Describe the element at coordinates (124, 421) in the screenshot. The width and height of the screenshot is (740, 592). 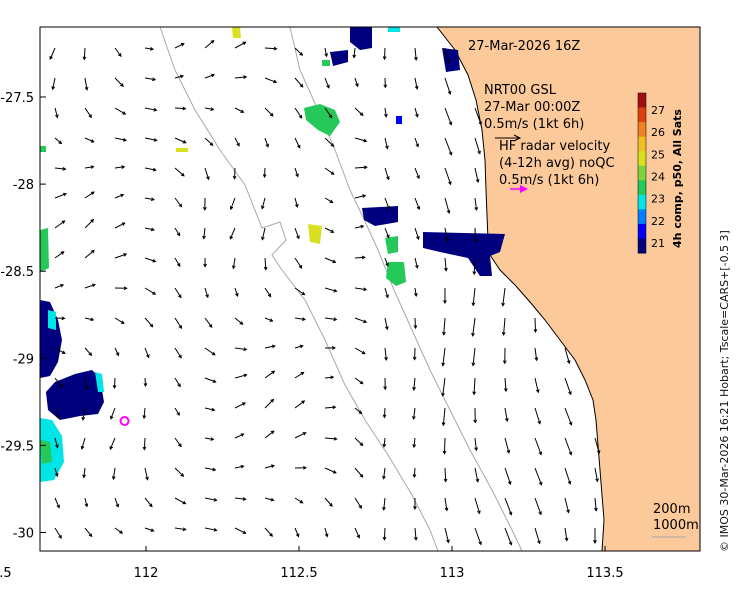
I see `argo-markers: Argo (1)` at that location.